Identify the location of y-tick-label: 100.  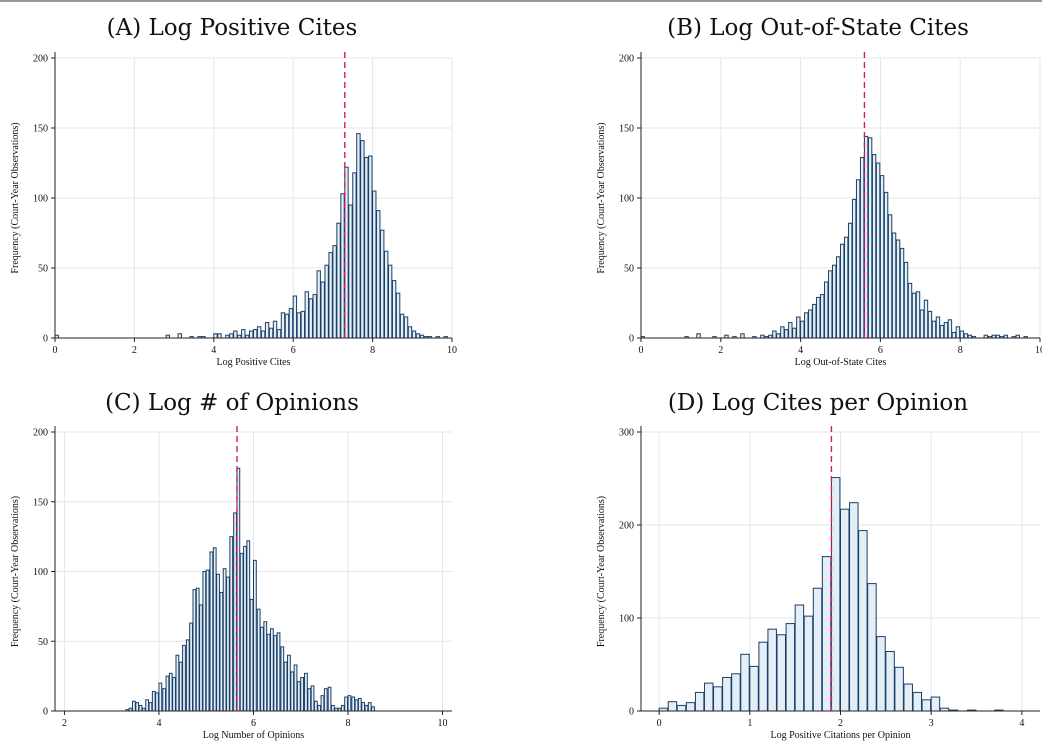
(626, 619).